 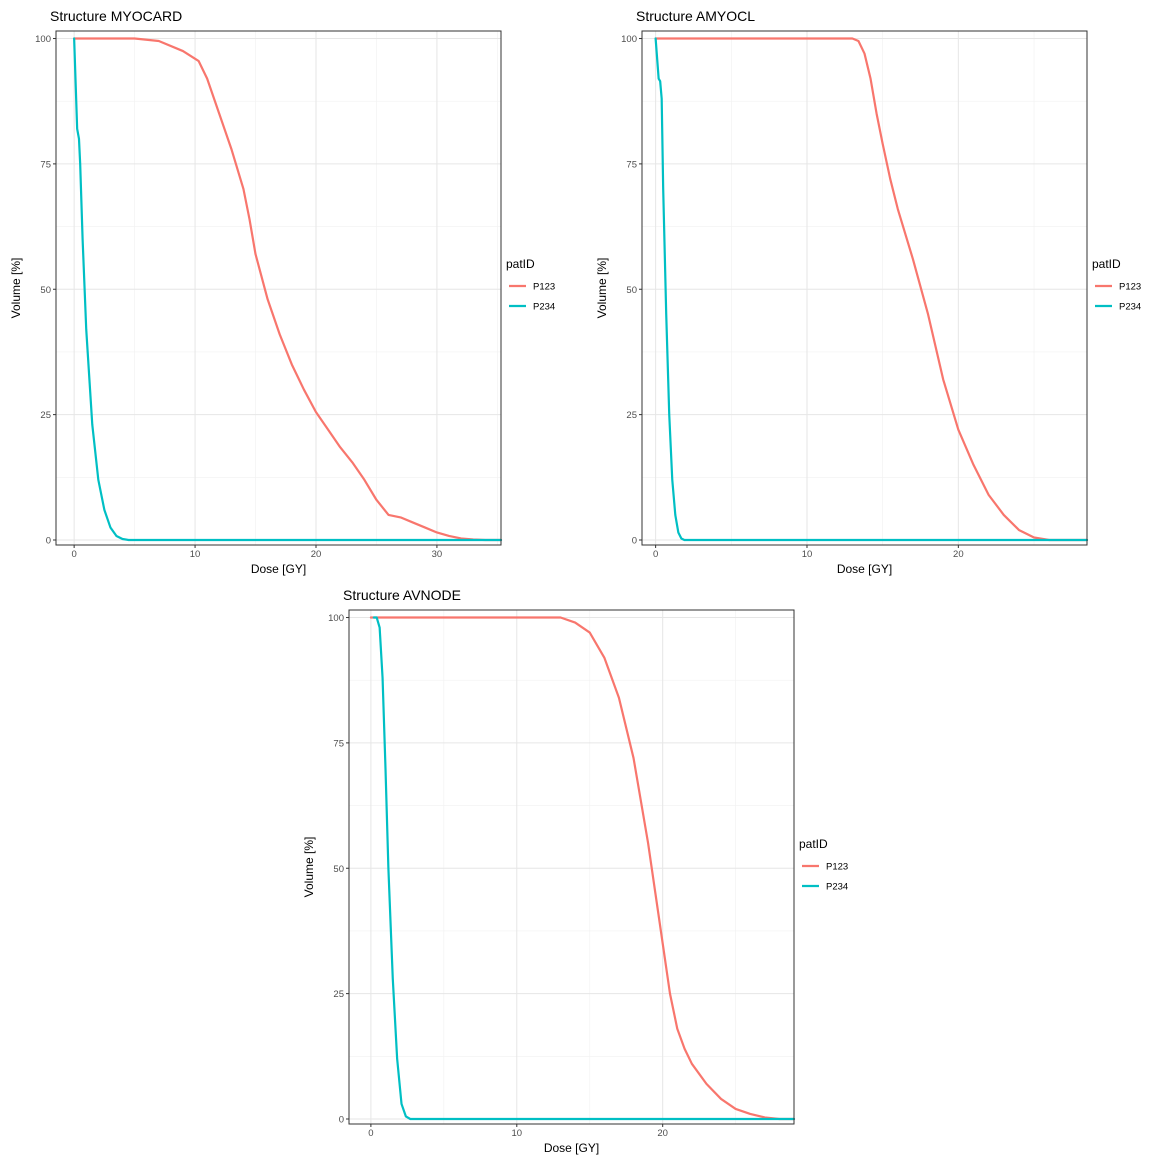 I want to click on x-tick-label: 30, so click(x=437, y=554).